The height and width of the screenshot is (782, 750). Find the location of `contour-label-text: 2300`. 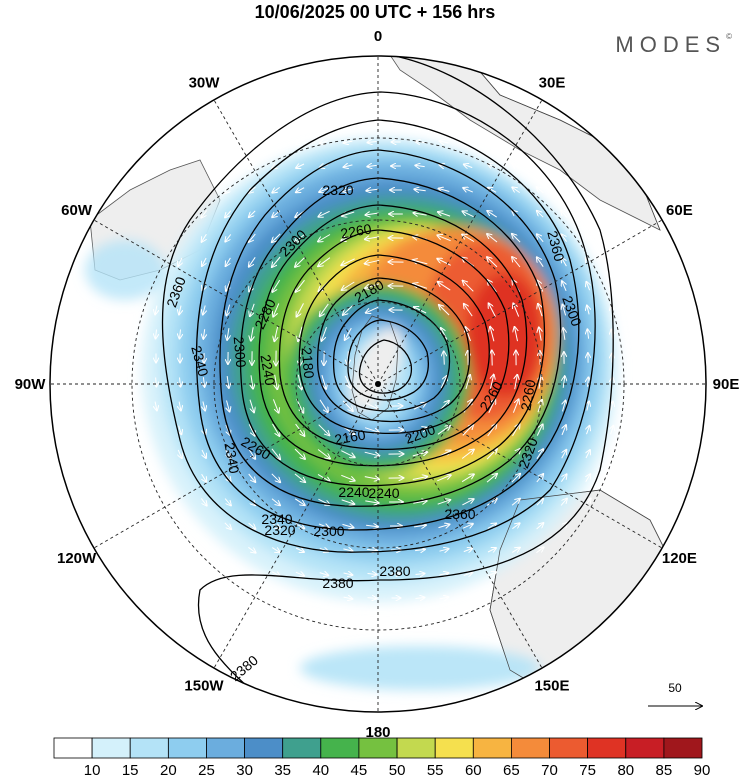

contour-label-text: 2300 is located at coordinates (328, 531).